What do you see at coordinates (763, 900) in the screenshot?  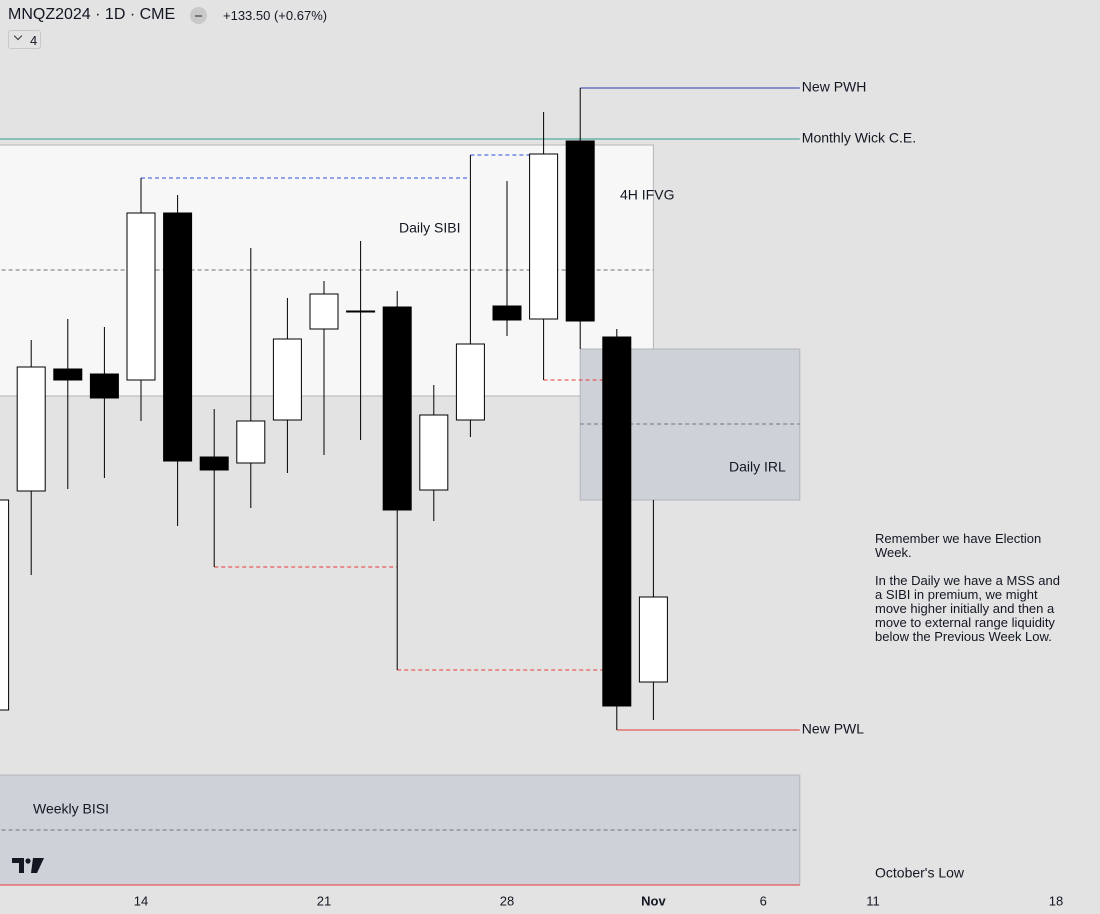 I see `x-tick-label: 6` at bounding box center [763, 900].